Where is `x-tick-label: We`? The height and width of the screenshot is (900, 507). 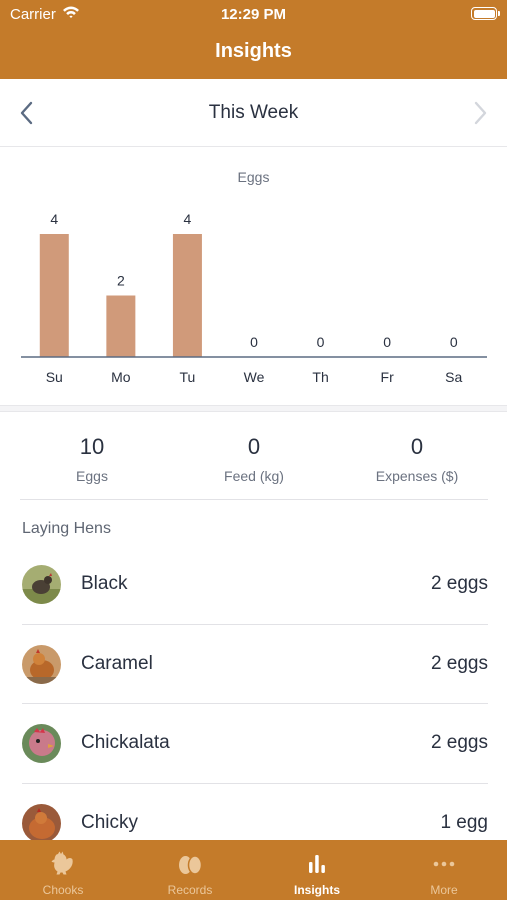 x-tick-label: We is located at coordinates (254, 377).